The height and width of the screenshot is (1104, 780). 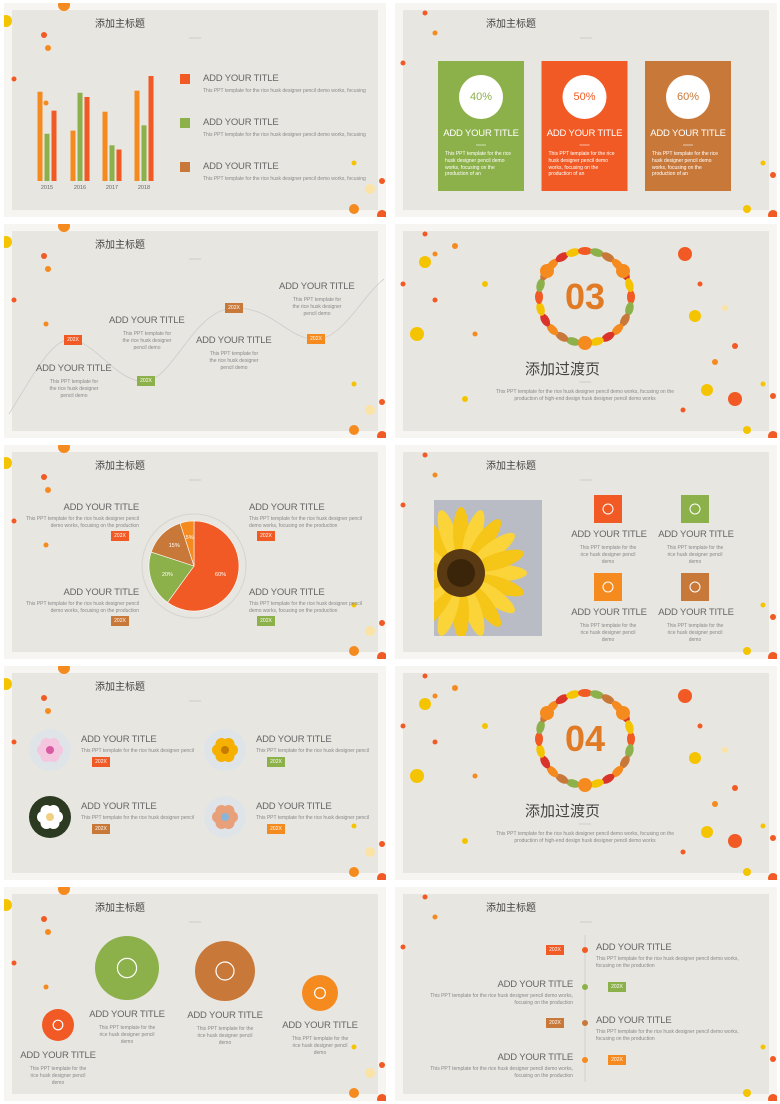 I want to click on section-title: 添加过渡页, so click(x=563, y=369).